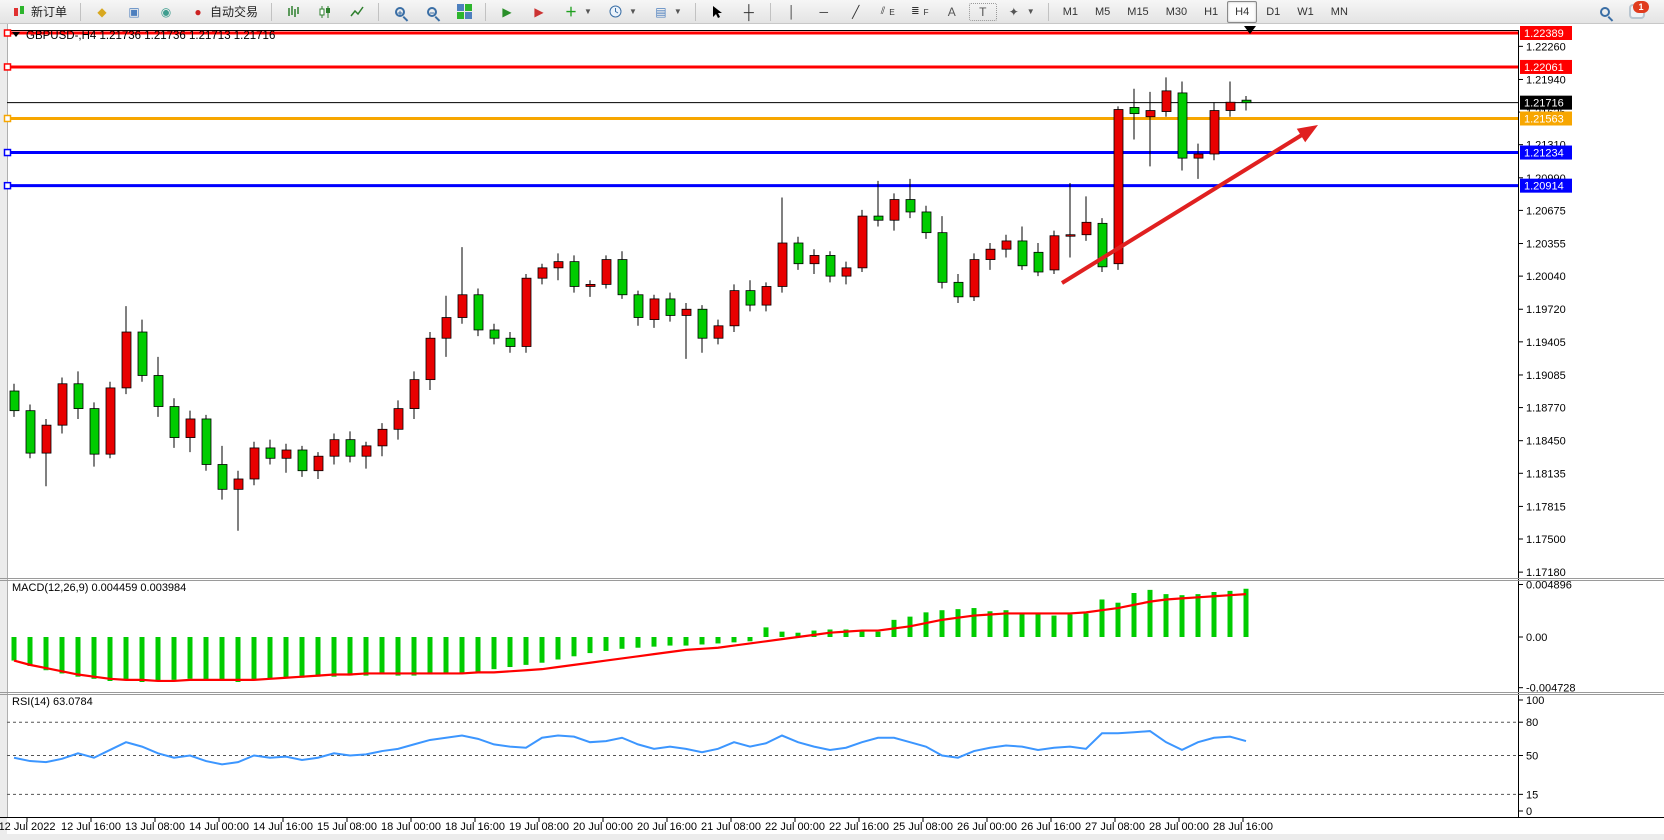 This screenshot has height=840, width=1664. Describe the element at coordinates (1546, 211) in the screenshot. I see `price-axis-tick-label: 1.20675` at that location.